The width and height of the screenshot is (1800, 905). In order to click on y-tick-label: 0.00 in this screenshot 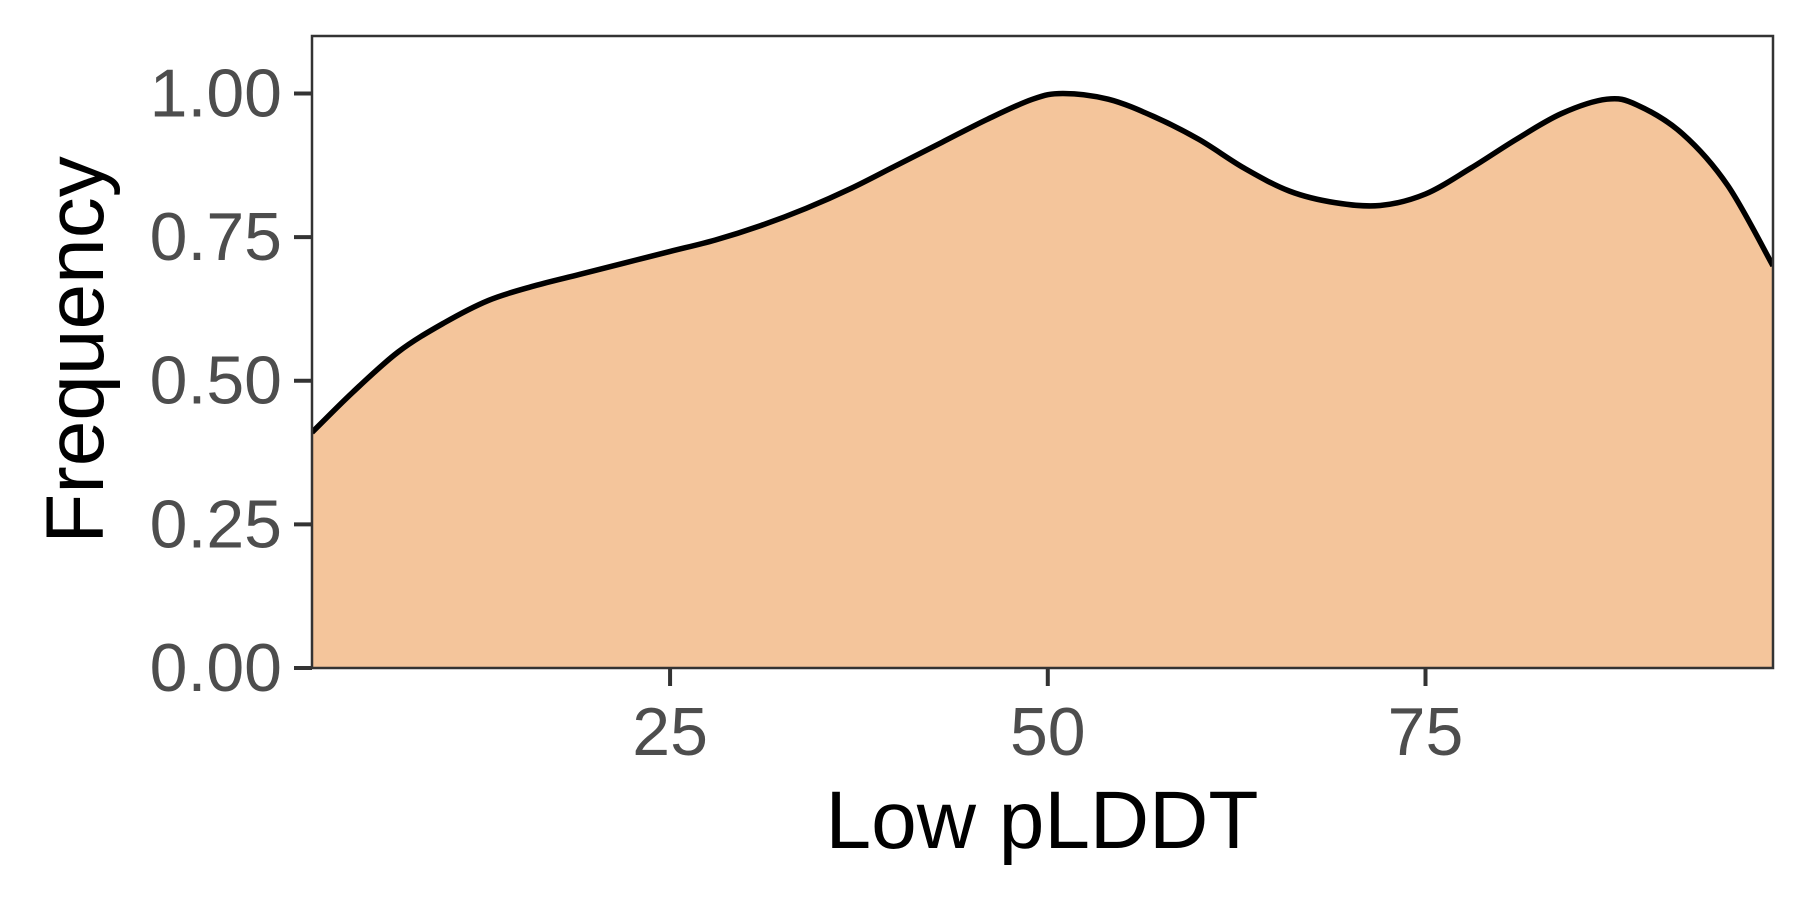, I will do `click(216, 668)`.